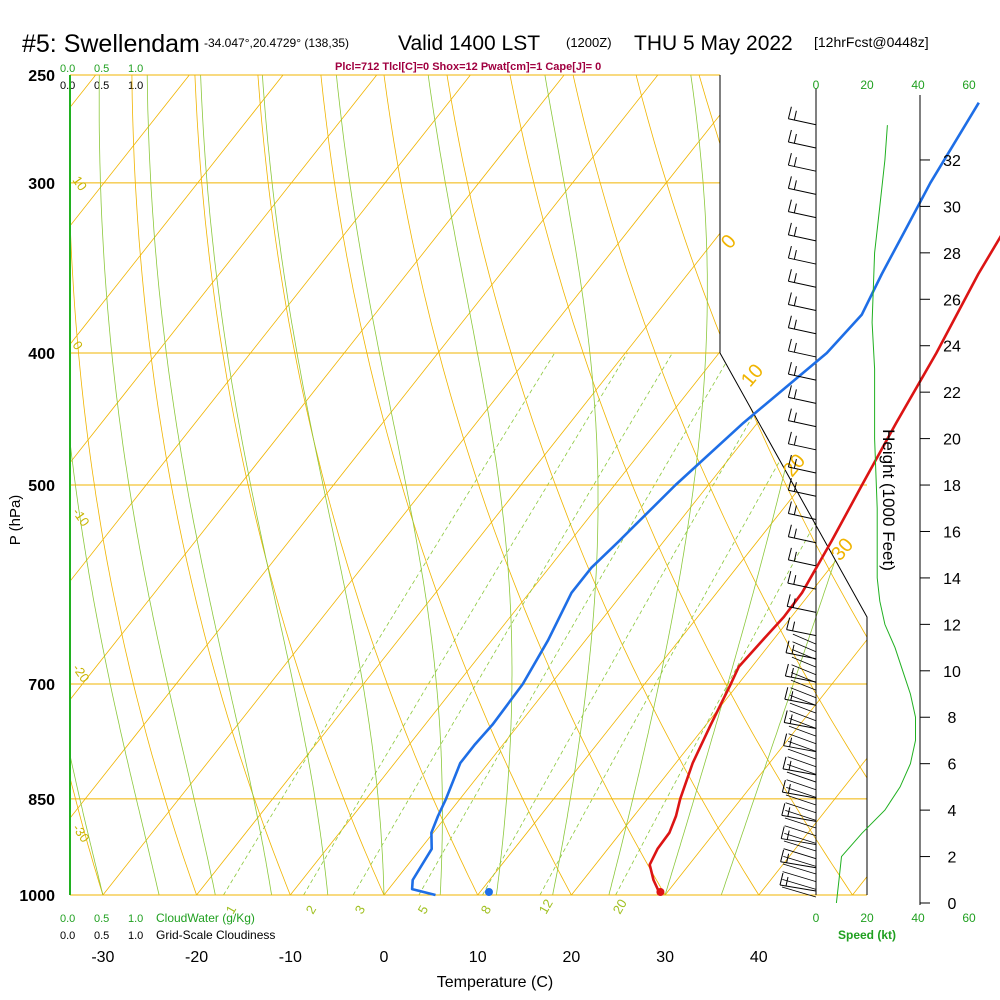  What do you see at coordinates (798, 502) in the screenshot?
I see `wind-barbs` at bounding box center [798, 502].